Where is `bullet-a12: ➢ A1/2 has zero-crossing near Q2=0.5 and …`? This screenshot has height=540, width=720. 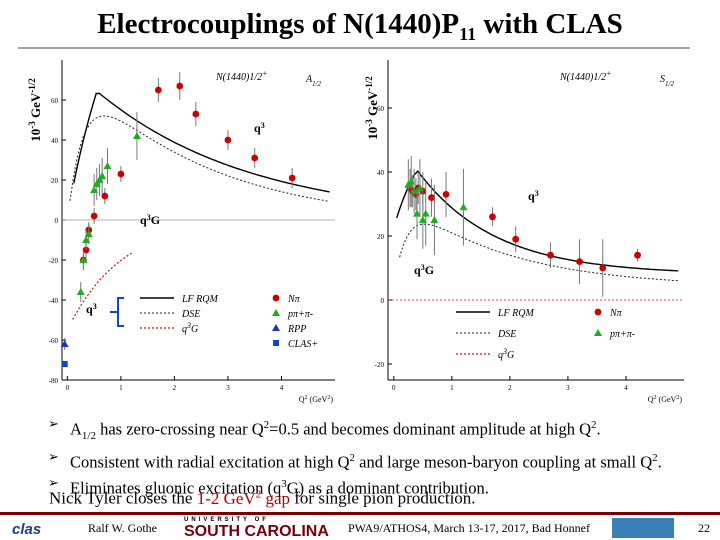 bullet-a12: ➢ A1/2 has zero-crossing near Q2=0.5 and … is located at coordinates (383, 430).